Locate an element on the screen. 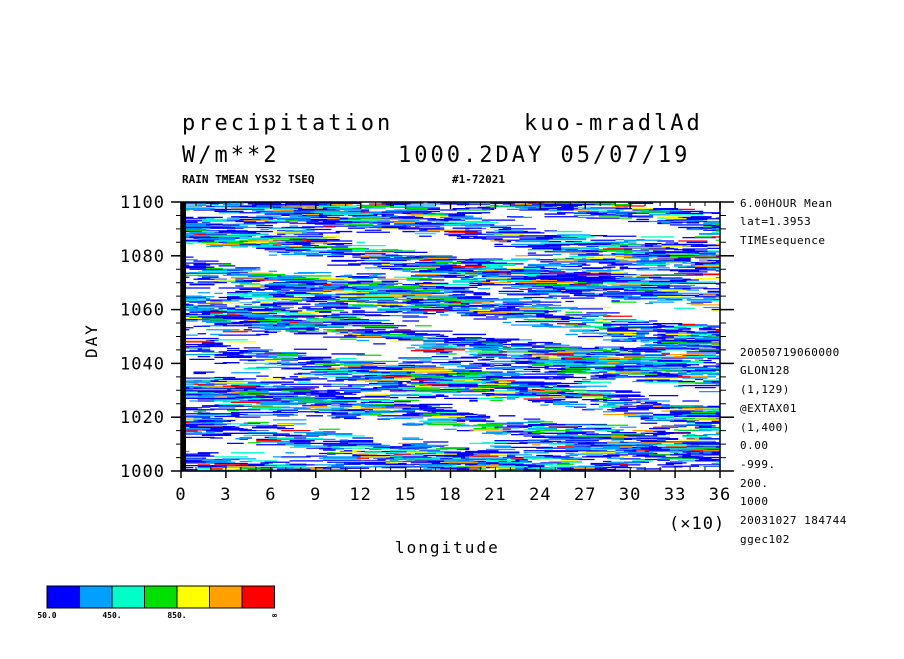 The image size is (904, 659). x-tick-label: 3 is located at coordinates (225, 495).